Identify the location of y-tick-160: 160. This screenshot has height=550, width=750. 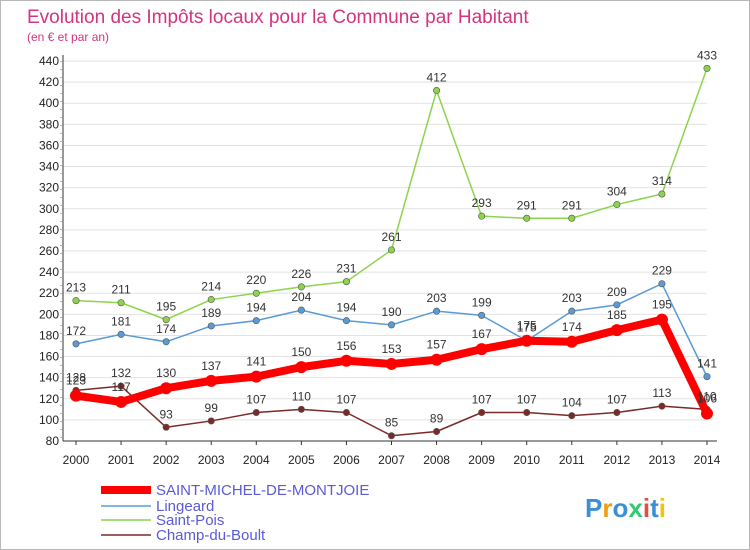
(49, 357).